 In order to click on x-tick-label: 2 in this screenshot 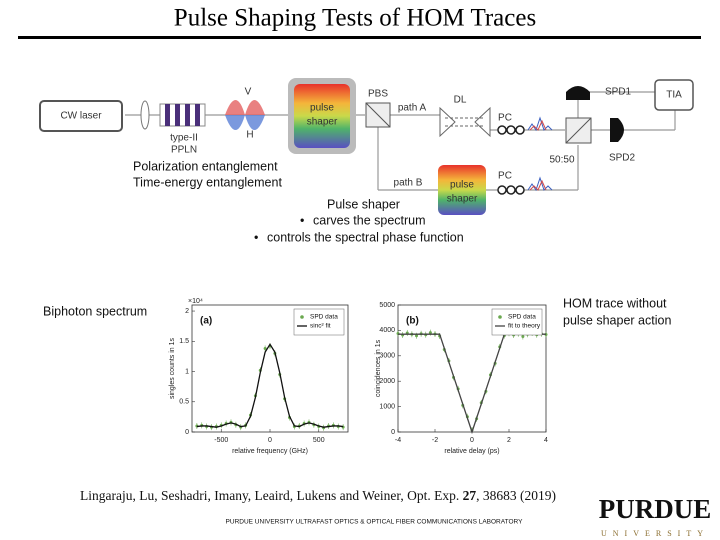, I will do `click(509, 440)`.